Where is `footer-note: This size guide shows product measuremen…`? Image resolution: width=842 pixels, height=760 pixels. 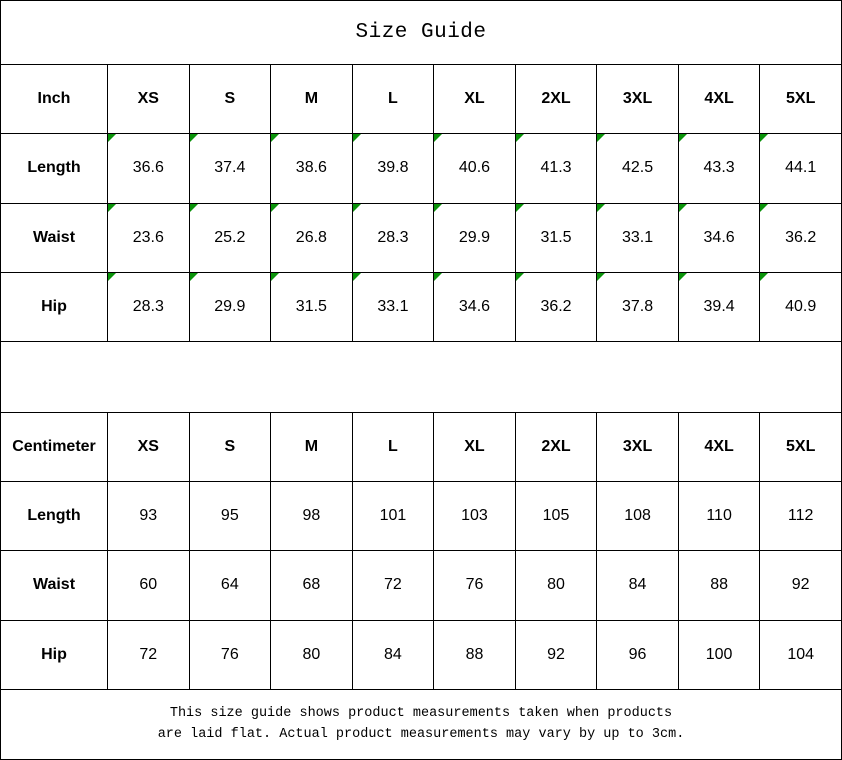
footer-note: This size guide shows product measuremen… is located at coordinates (421, 724).